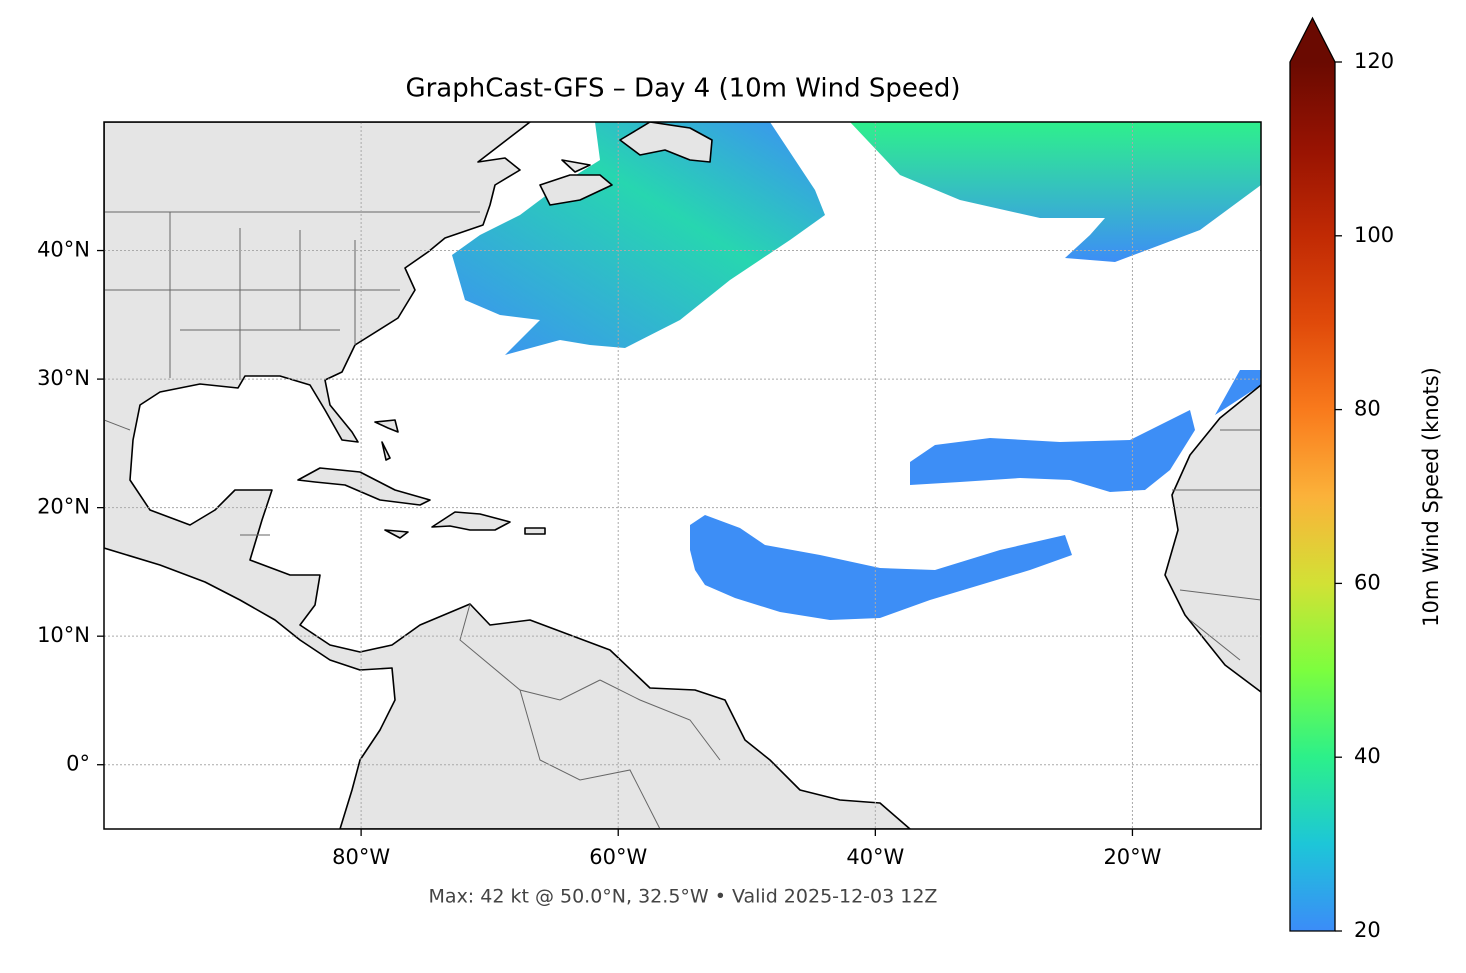 This screenshot has width=1466, height=973. What do you see at coordinates (1374, 235) in the screenshot?
I see `colorbar-tick-label: 100` at bounding box center [1374, 235].